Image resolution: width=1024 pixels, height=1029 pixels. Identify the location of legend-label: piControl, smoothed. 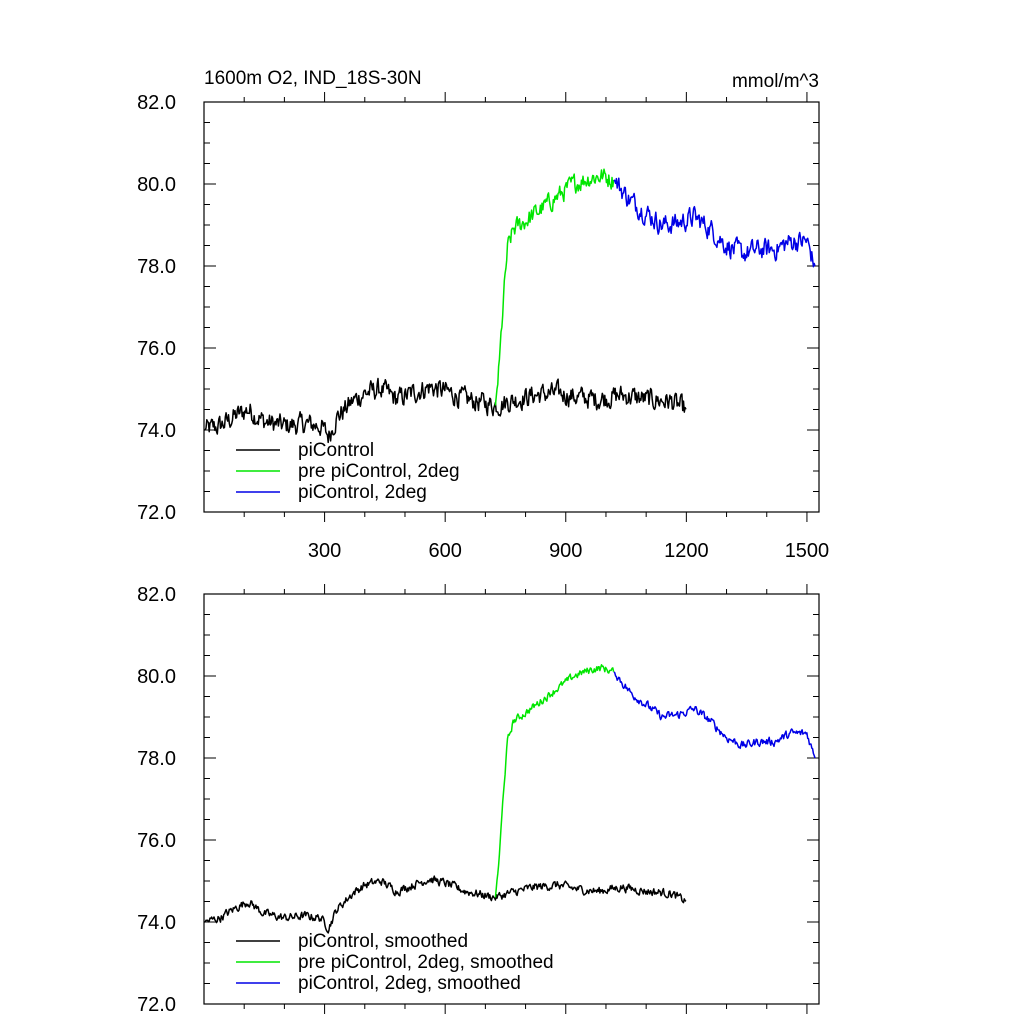
(383, 941).